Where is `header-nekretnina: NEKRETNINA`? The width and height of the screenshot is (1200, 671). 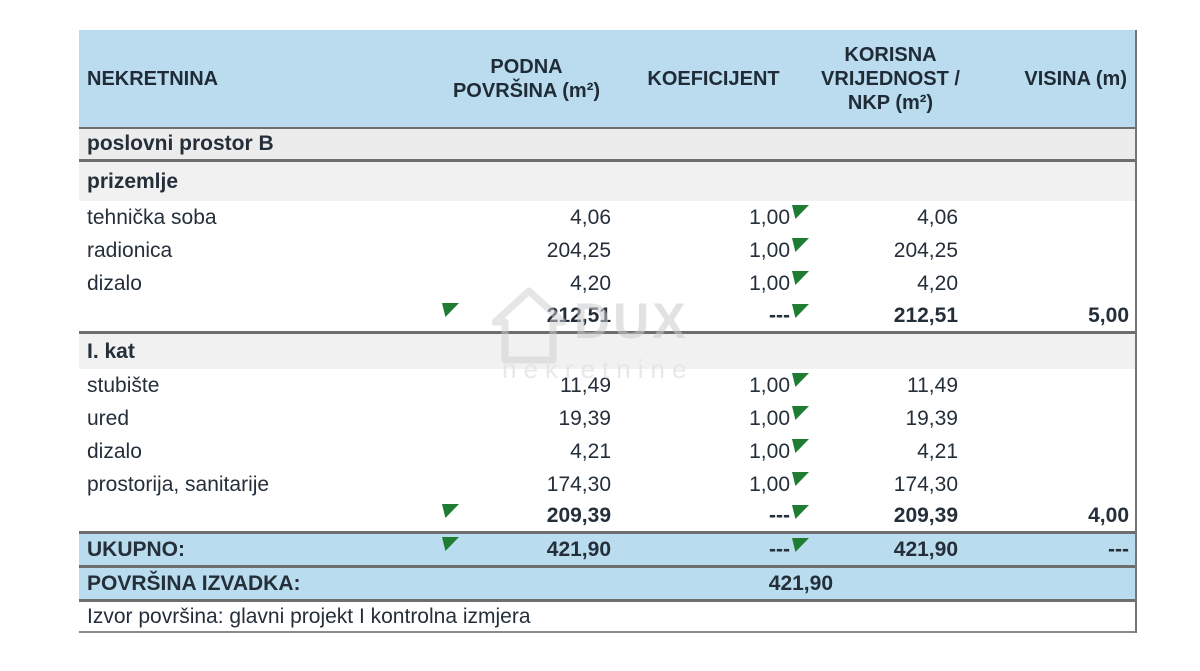
header-nekretnina: NEKRETNINA is located at coordinates (153, 78).